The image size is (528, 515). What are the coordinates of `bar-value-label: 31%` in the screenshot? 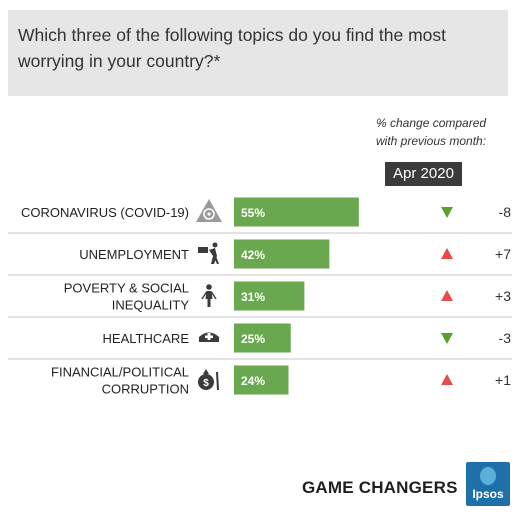 It's located at (253, 297).